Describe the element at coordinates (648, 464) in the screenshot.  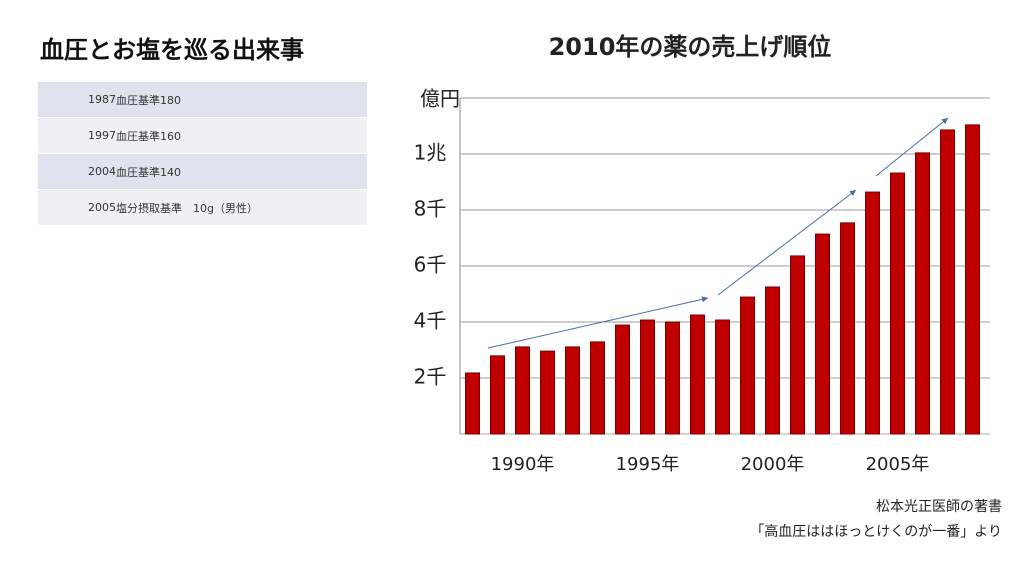
I see `x-tick-label: 1995年` at that location.